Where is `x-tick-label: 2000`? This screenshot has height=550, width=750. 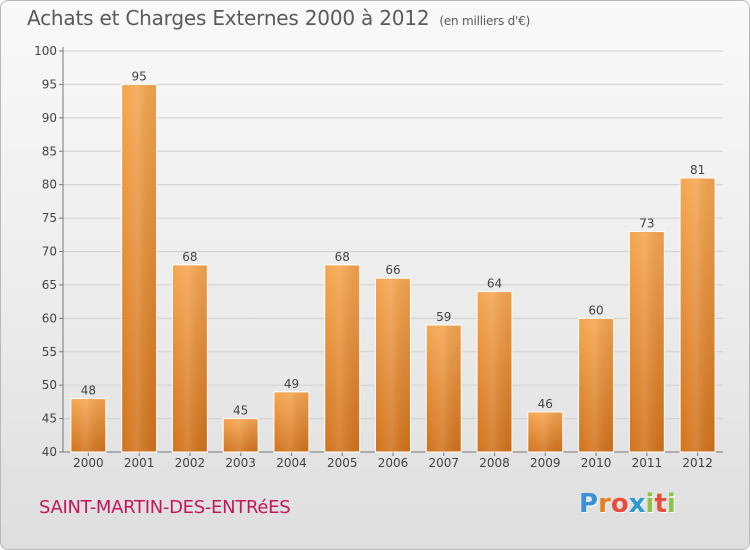 x-tick-label: 2000 is located at coordinates (88, 463).